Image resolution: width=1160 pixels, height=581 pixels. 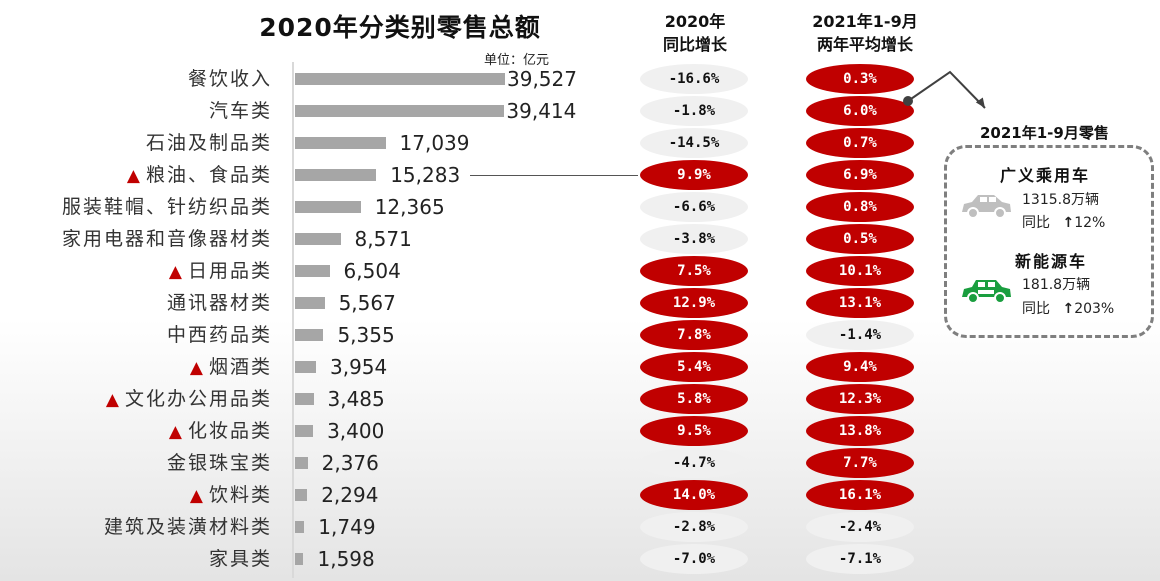 I want to click on bar-value-label: 2,376, so click(x=350, y=463).